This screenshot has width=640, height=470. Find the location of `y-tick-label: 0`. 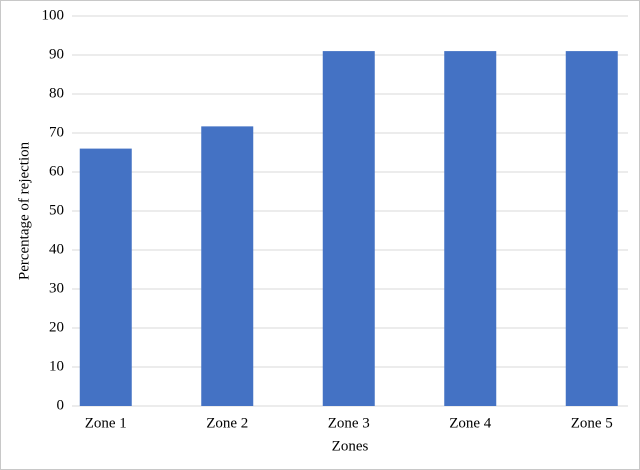

y-tick-label: 0 is located at coordinates (61, 405).